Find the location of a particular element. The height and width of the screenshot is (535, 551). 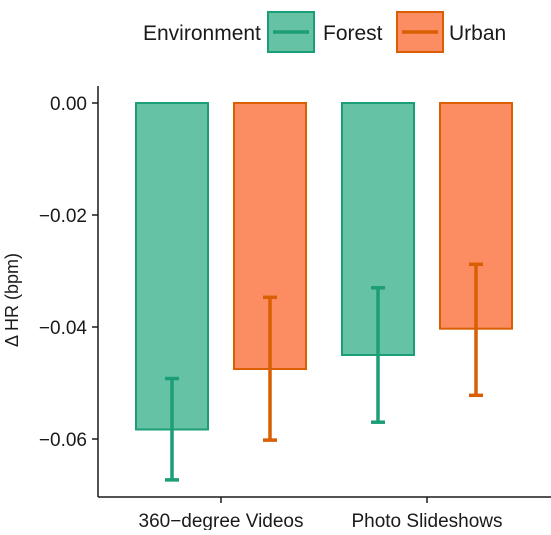

legend: Environment Forest Urban is located at coordinates (324, 32).